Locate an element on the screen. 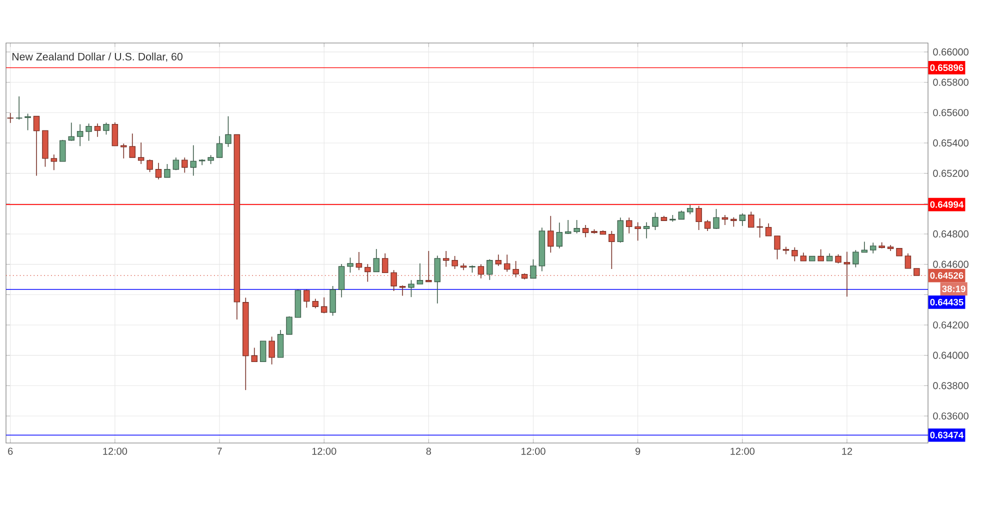 The image size is (991, 507). y-tick-label: 0.65200 is located at coordinates (950, 173).